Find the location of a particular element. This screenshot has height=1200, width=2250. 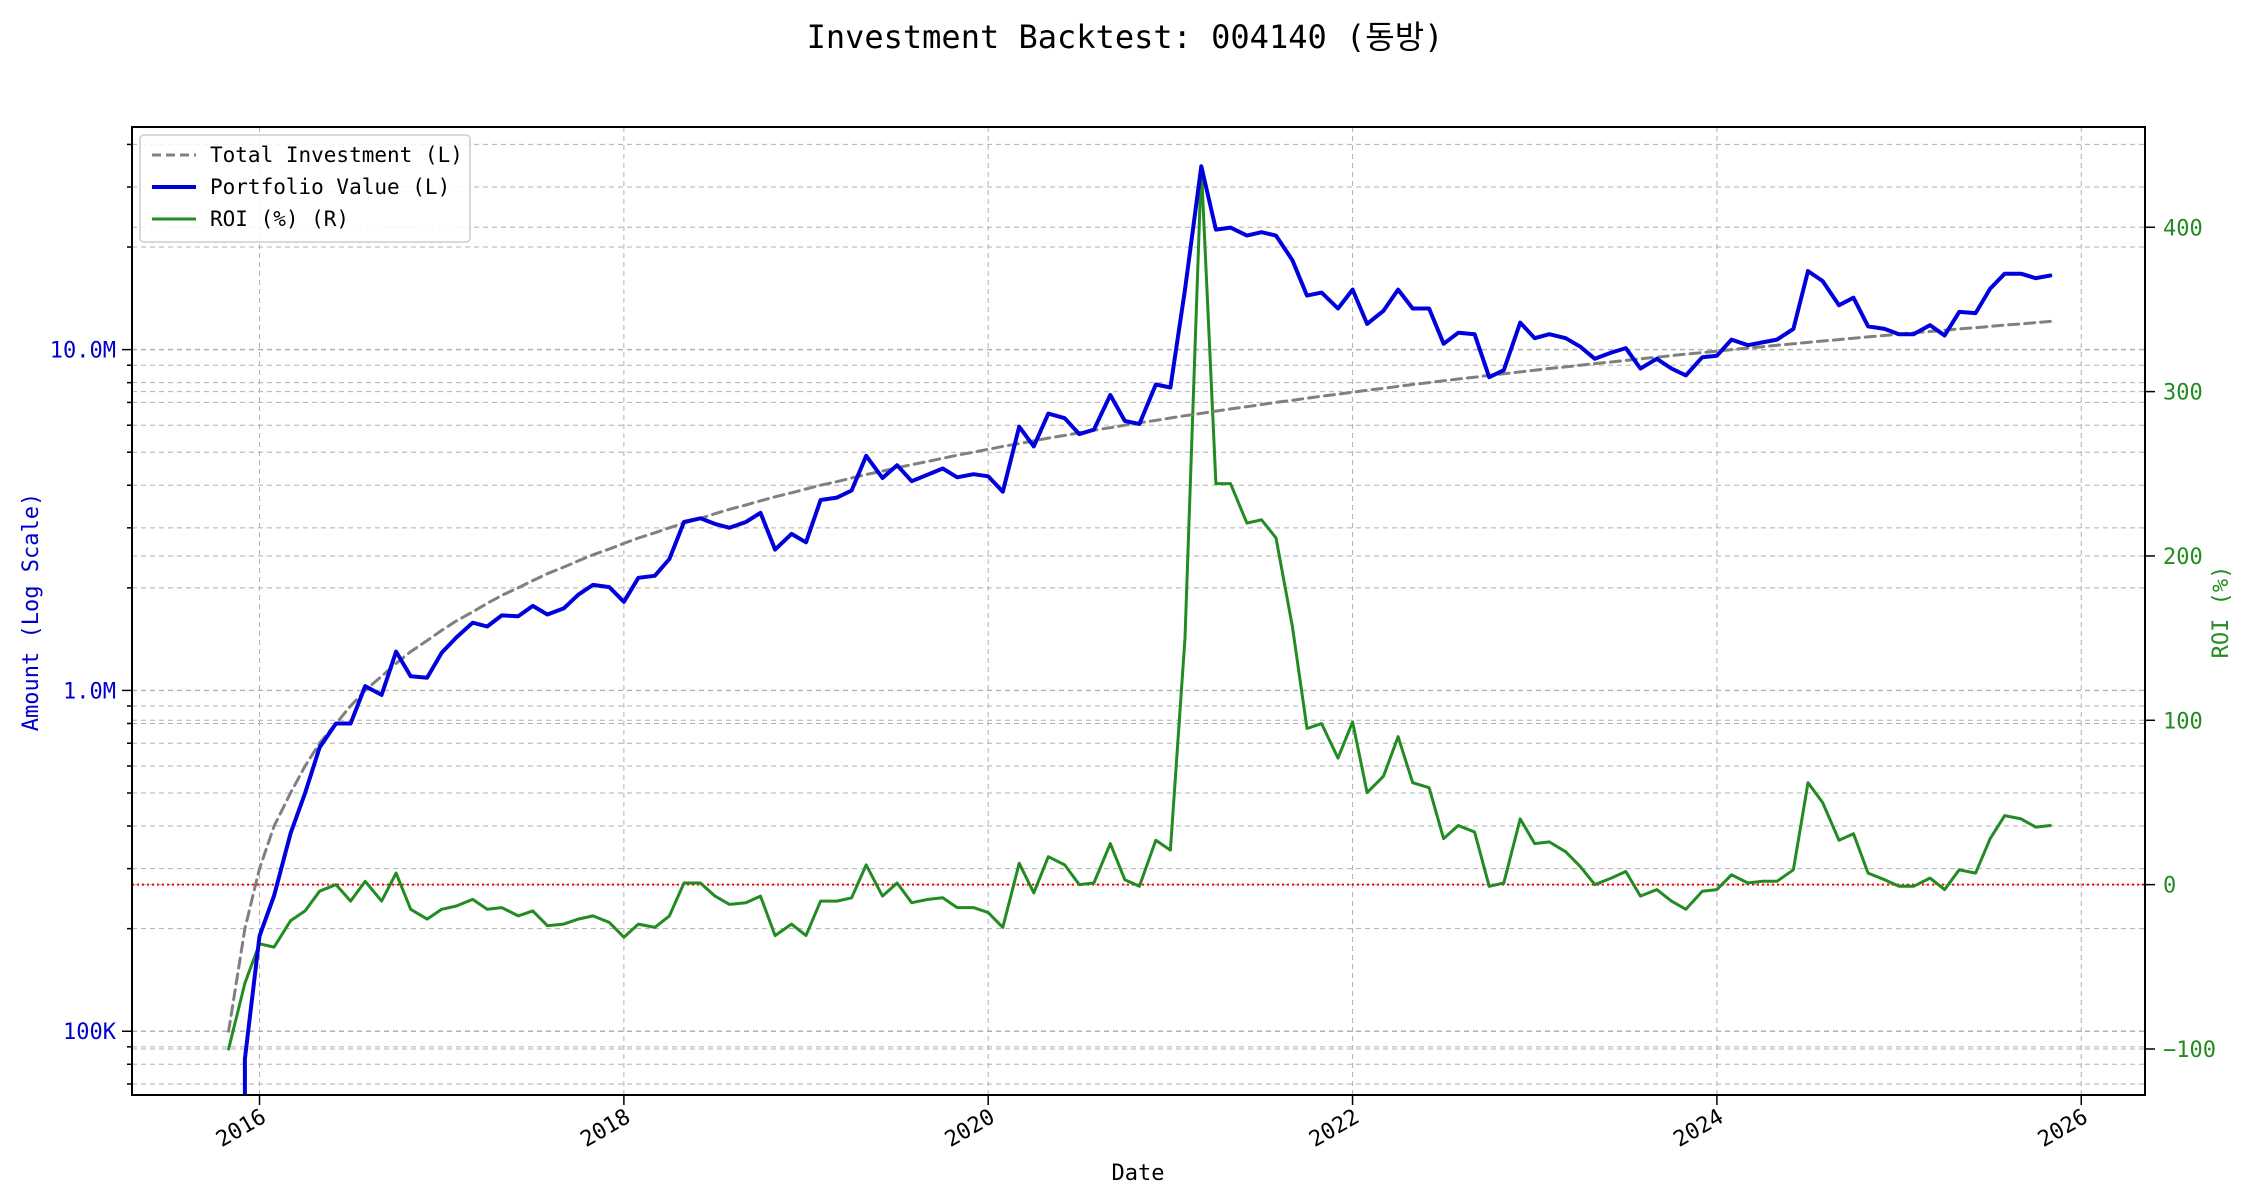

tick-label-x: 2024 is located at coordinates (1699, 1129).